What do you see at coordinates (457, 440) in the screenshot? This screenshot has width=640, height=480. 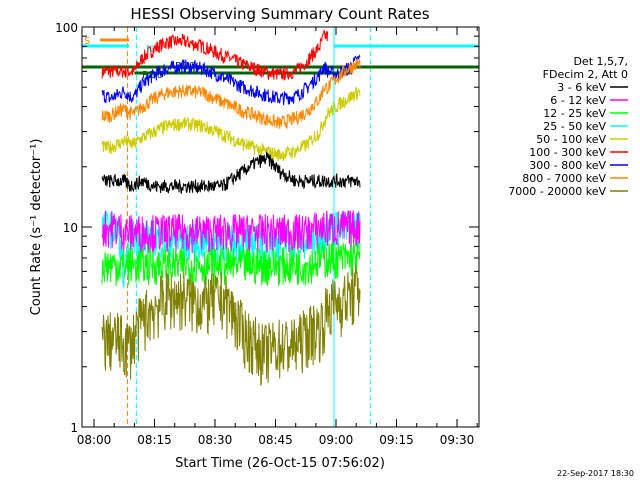 I see `x-tick-label: 09:30` at bounding box center [457, 440].